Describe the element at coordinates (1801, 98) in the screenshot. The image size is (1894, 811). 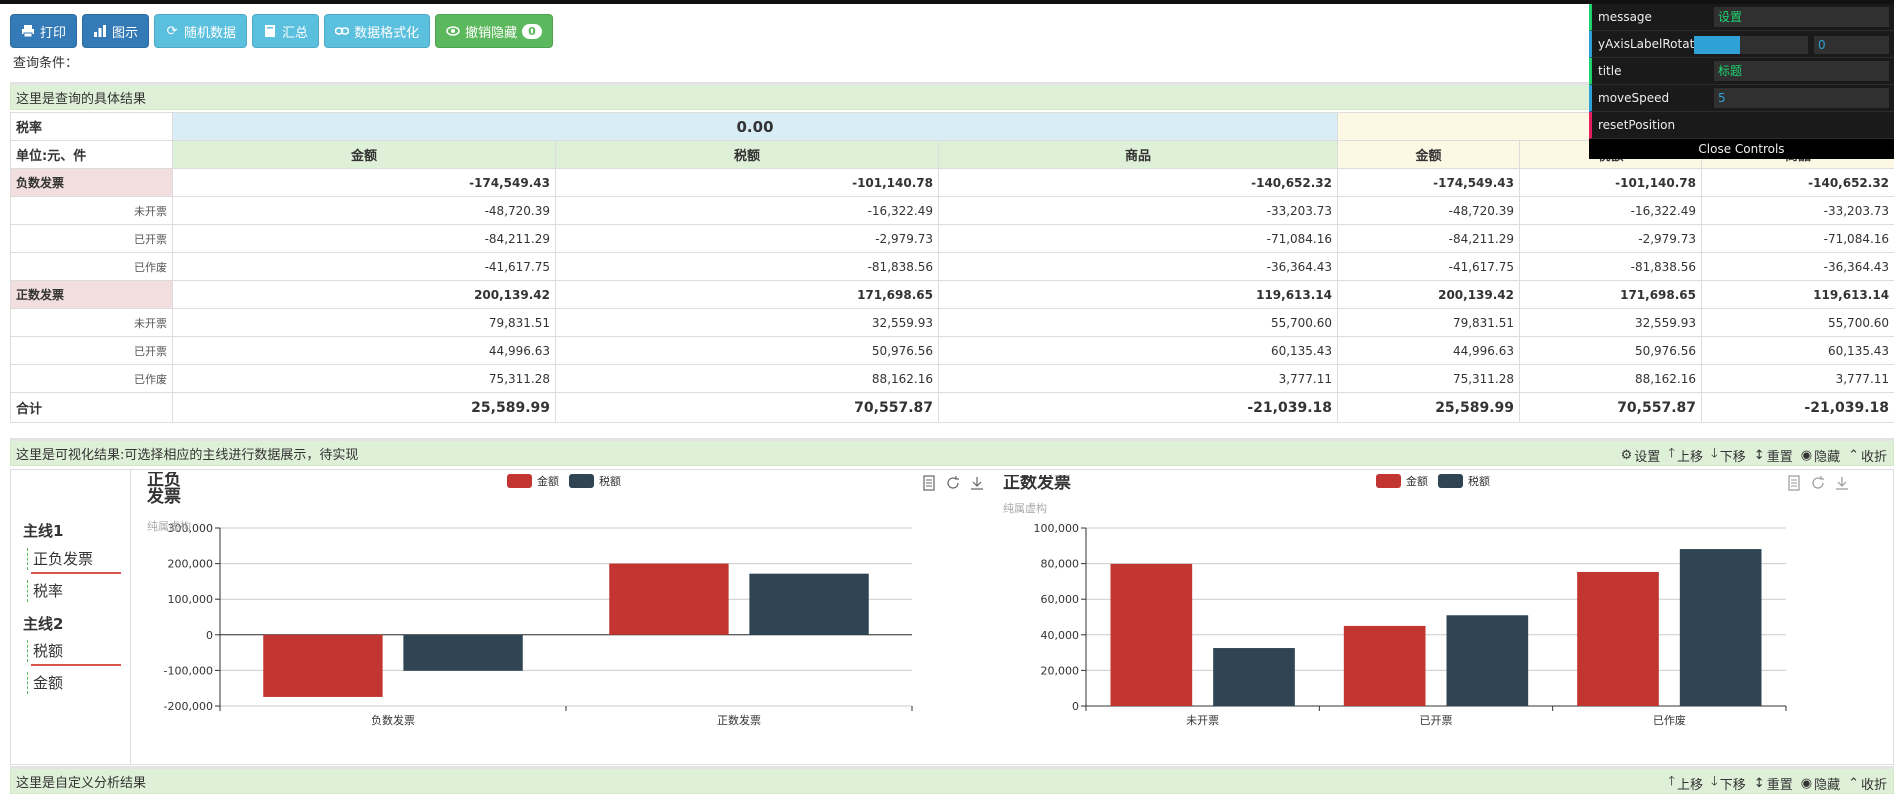
I see `move-speed-input: 5` at that location.